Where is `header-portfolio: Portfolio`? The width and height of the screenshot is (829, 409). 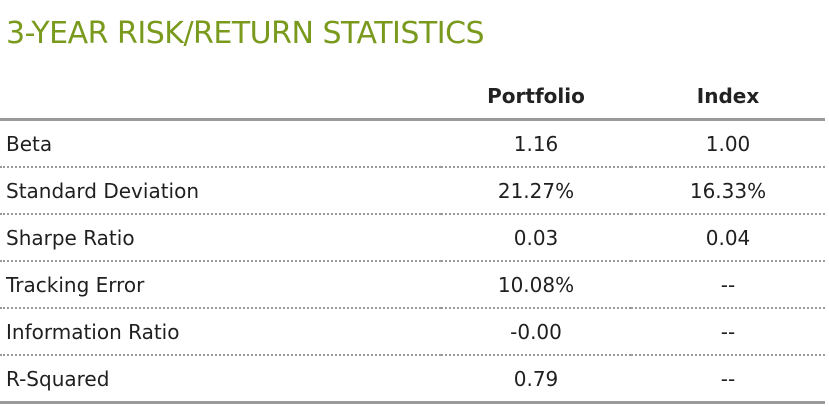
header-portfolio: Portfolio is located at coordinates (536, 97).